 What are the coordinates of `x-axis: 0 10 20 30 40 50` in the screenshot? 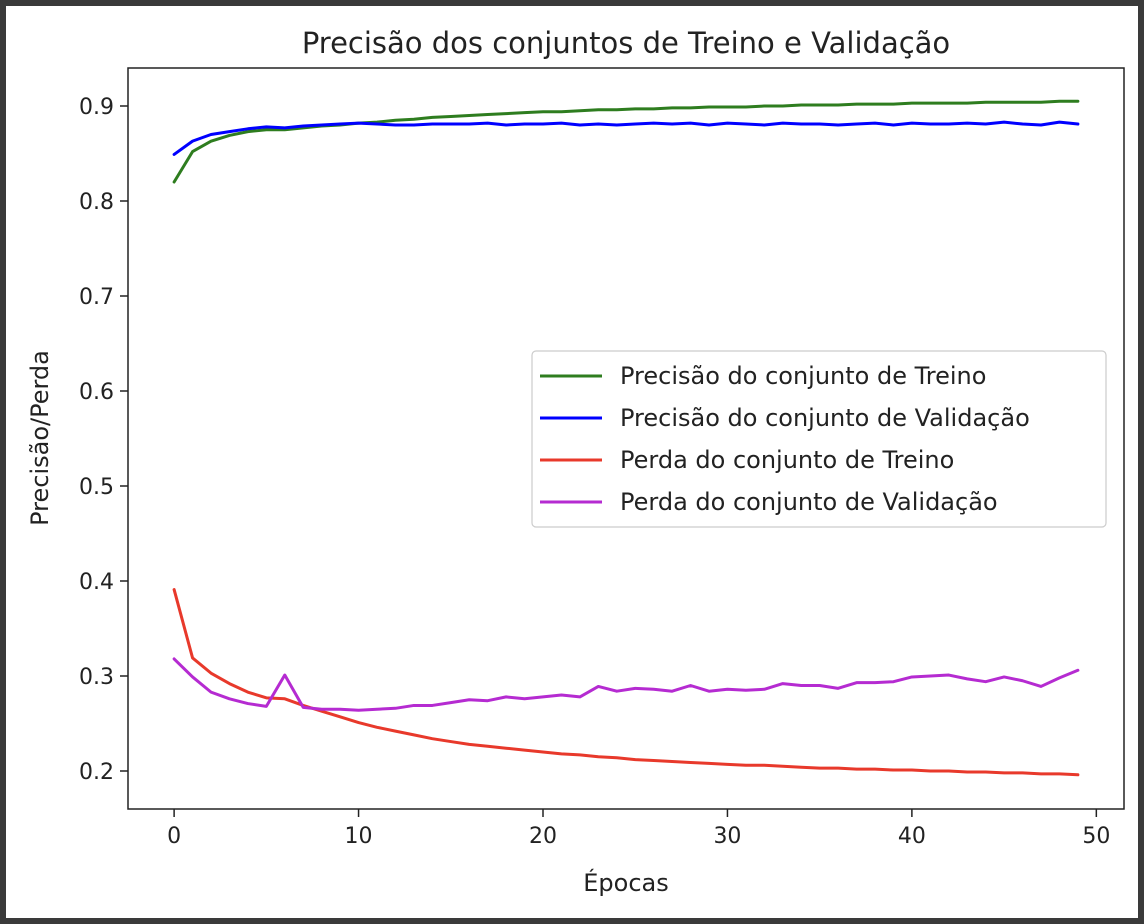 It's located at (638, 829).